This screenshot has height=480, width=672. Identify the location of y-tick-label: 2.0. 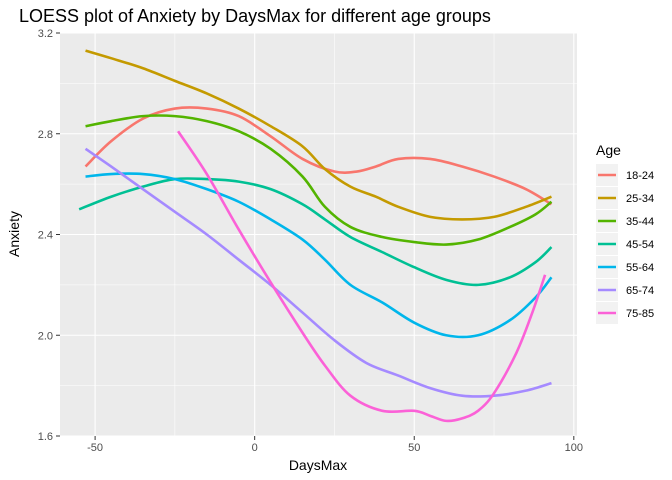
(45, 336).